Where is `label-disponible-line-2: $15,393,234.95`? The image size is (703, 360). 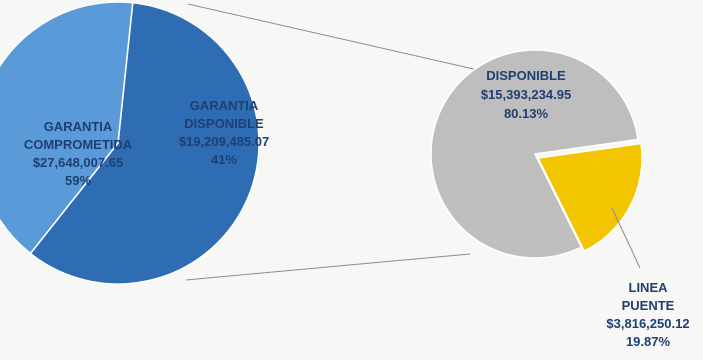 label-disponible-line-2: $15,393,234.95 is located at coordinates (526, 94).